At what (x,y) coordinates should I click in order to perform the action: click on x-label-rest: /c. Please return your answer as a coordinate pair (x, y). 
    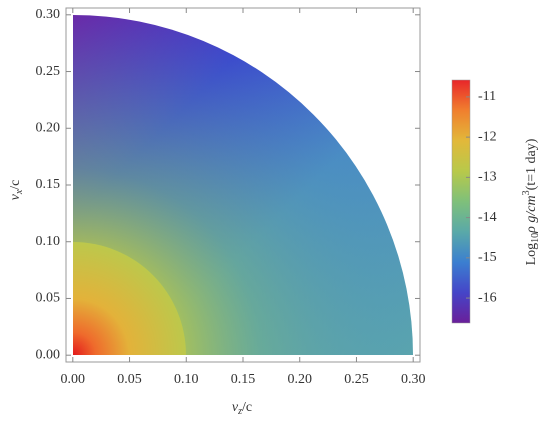
    Looking at the image, I should click on (247, 407).